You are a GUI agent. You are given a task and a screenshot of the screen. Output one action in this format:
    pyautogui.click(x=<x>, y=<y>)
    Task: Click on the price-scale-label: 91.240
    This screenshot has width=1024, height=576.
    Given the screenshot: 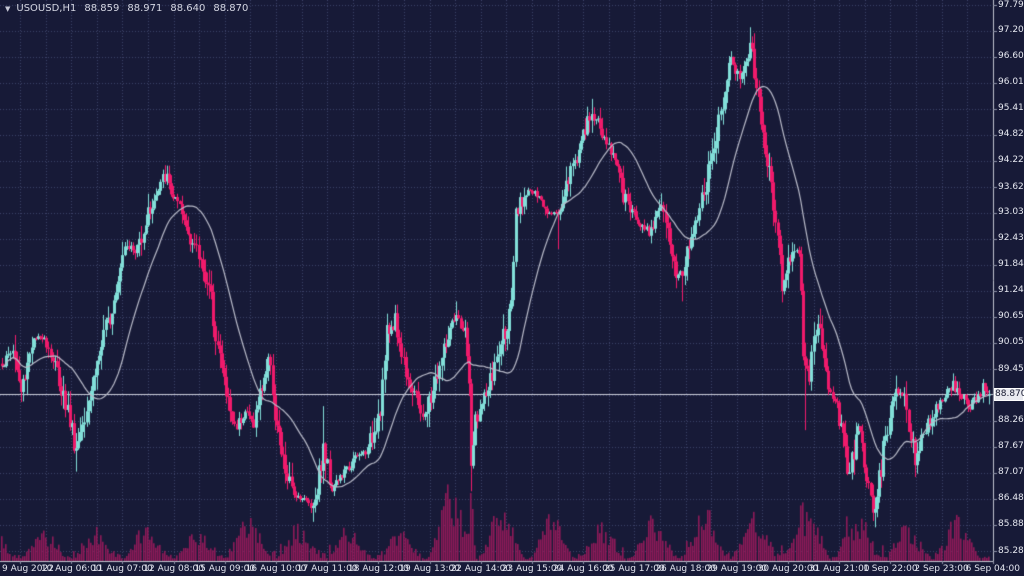 What is the action you would take?
    pyautogui.click(x=1011, y=290)
    